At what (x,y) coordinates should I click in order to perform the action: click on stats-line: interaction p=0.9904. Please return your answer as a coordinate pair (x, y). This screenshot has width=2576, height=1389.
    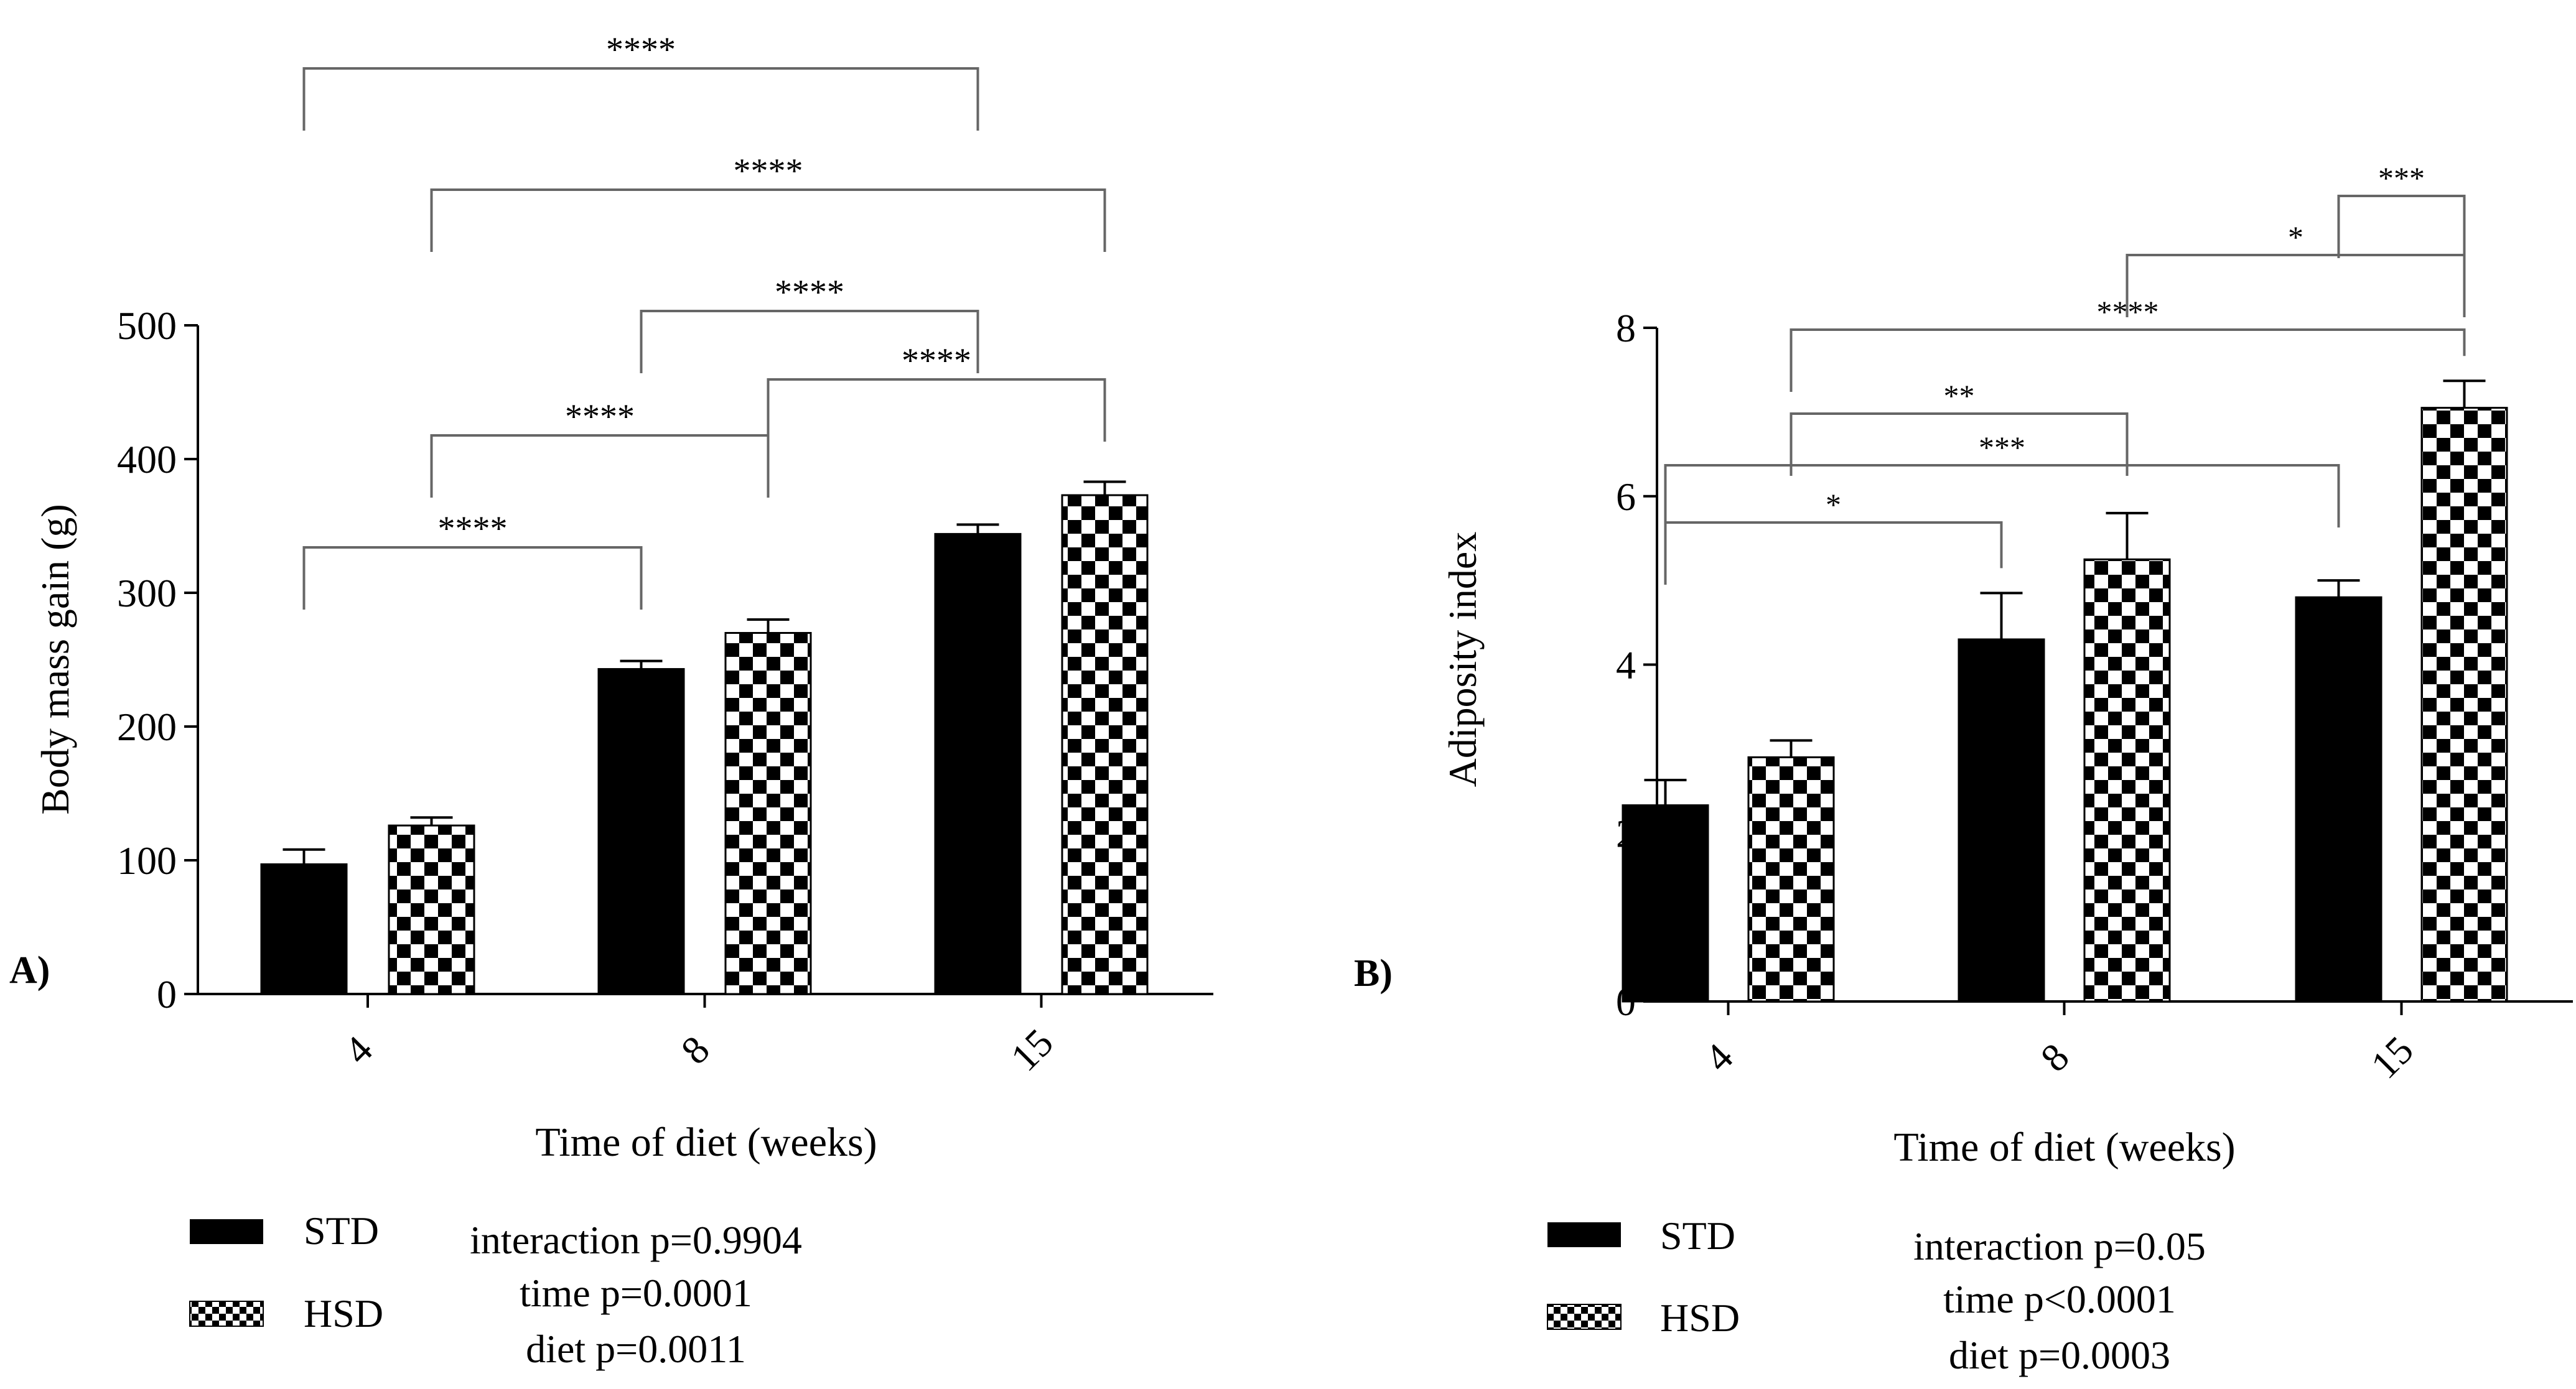
    Looking at the image, I should click on (636, 1240).